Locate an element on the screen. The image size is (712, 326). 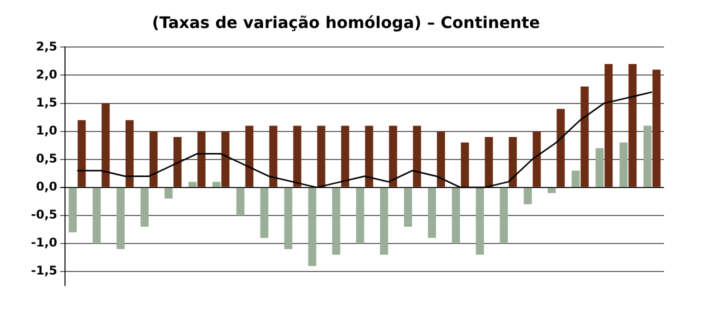
y-tick-label: 1,5 is located at coordinates (47, 102).